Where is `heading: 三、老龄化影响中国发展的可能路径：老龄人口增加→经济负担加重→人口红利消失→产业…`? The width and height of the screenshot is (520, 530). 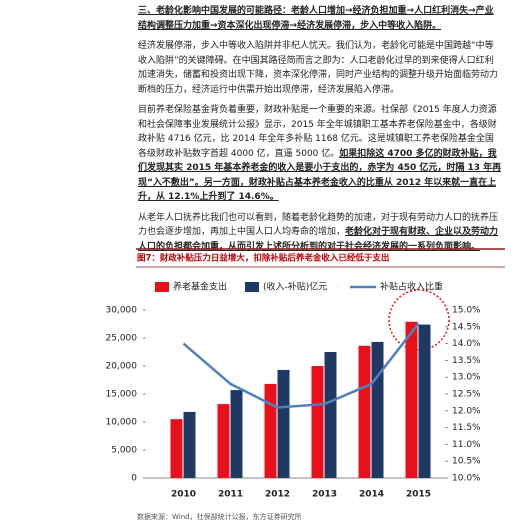
heading: 三、老龄化影响中国发展的可能路径：老龄人口增加→经济负担加重→人口红利消失→产业… is located at coordinates (320, 18).